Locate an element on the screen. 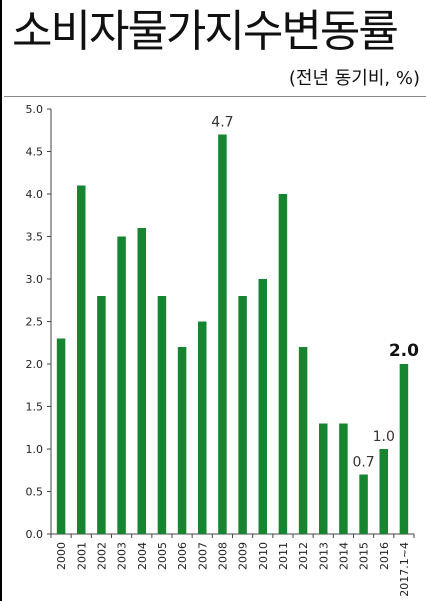 The image size is (426, 601). x-tick-label: 2015 is located at coordinates (364, 556).